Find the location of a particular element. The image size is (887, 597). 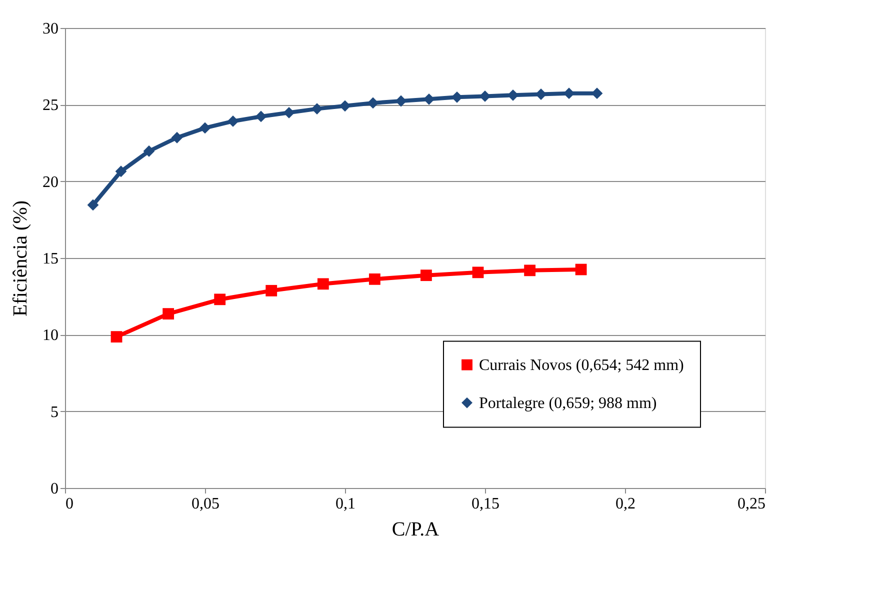

x-tick-label: 0,15 is located at coordinates (486, 504).